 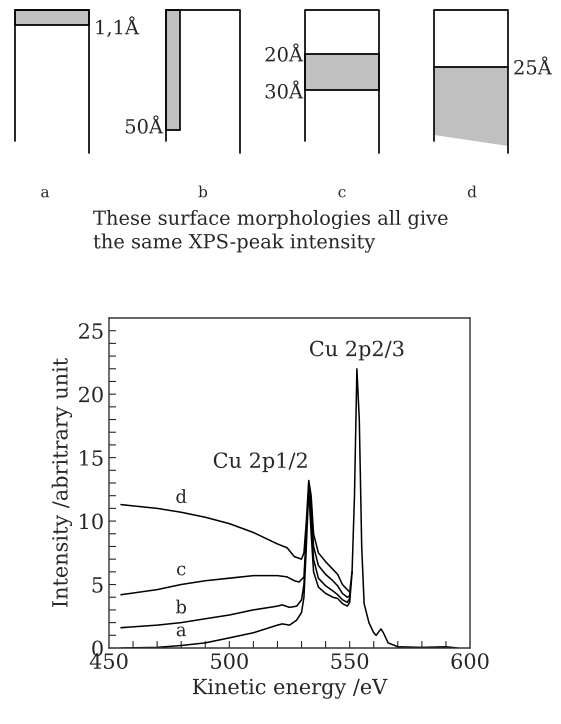 What do you see at coordinates (91, 394) in the screenshot?
I see `y-tick-label: 20` at bounding box center [91, 394].